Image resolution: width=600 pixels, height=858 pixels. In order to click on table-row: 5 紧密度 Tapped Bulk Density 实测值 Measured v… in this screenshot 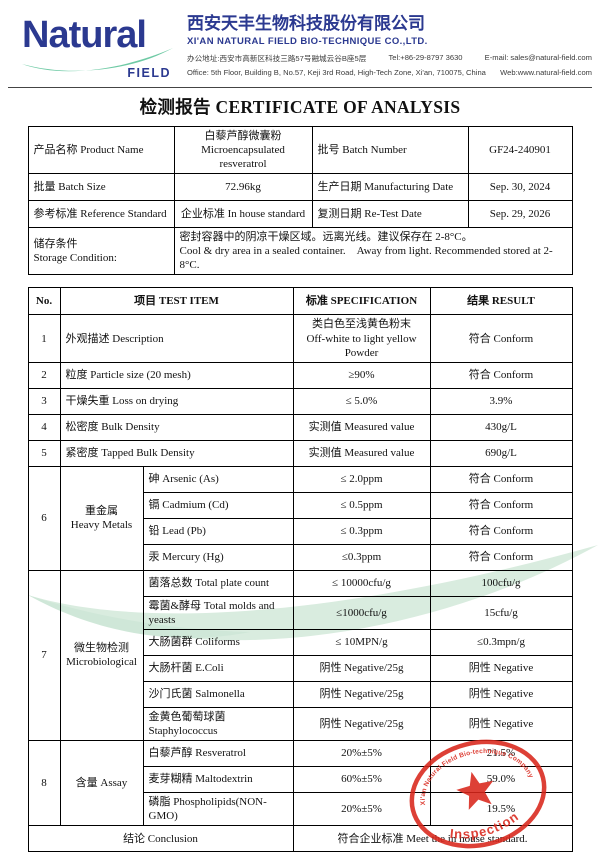, I will do `click(300, 453)`.